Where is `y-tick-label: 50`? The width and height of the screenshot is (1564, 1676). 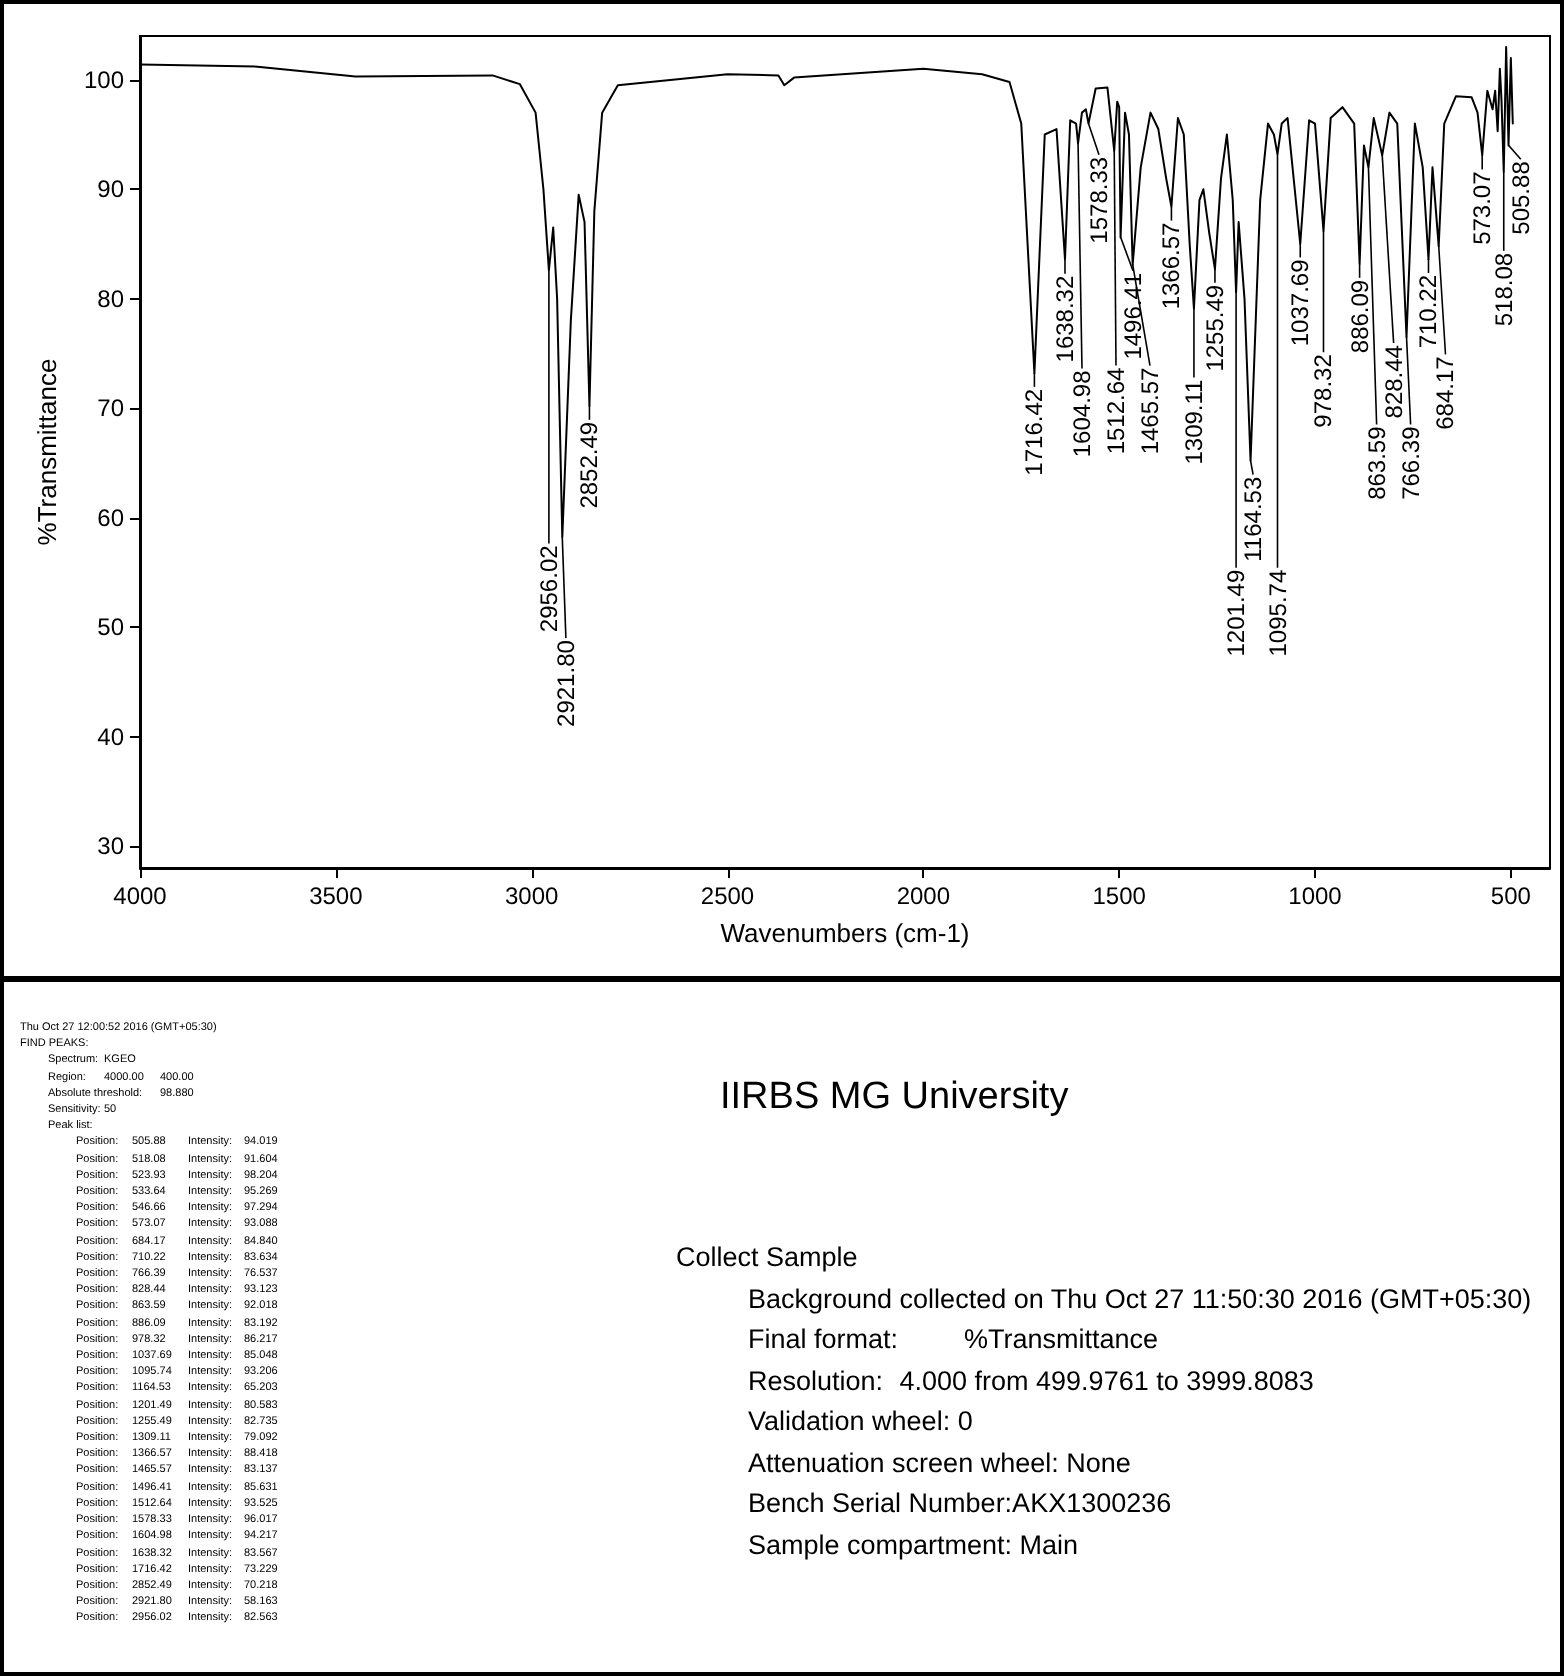 y-tick-label: 50 is located at coordinates (111, 627).